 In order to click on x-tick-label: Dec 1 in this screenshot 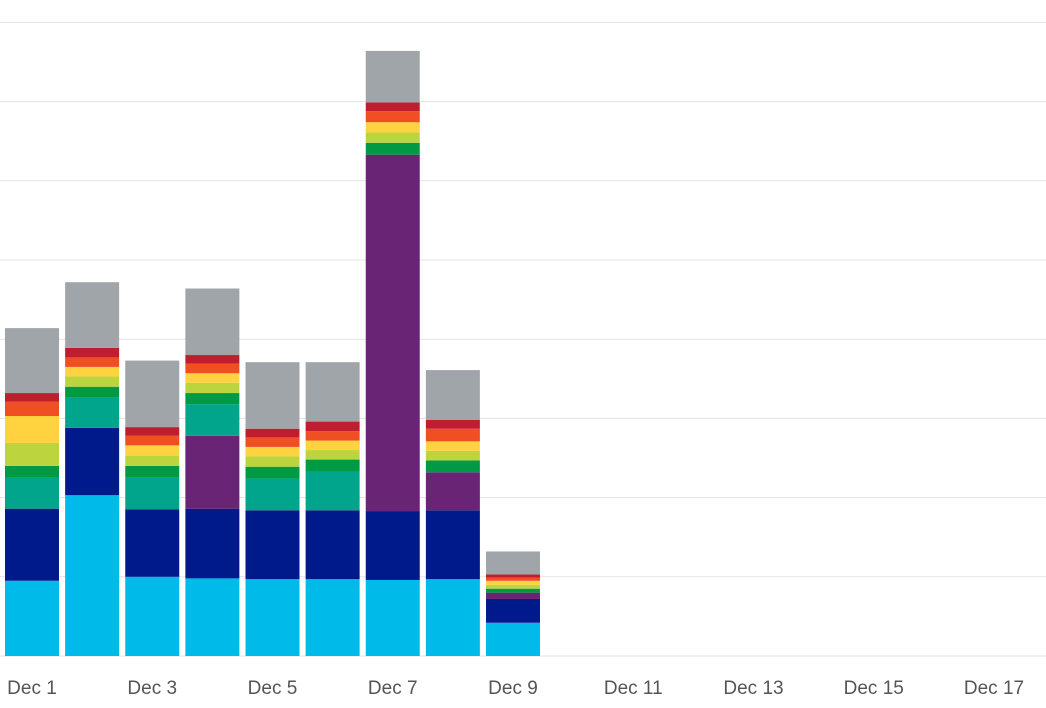, I will do `click(32, 688)`.